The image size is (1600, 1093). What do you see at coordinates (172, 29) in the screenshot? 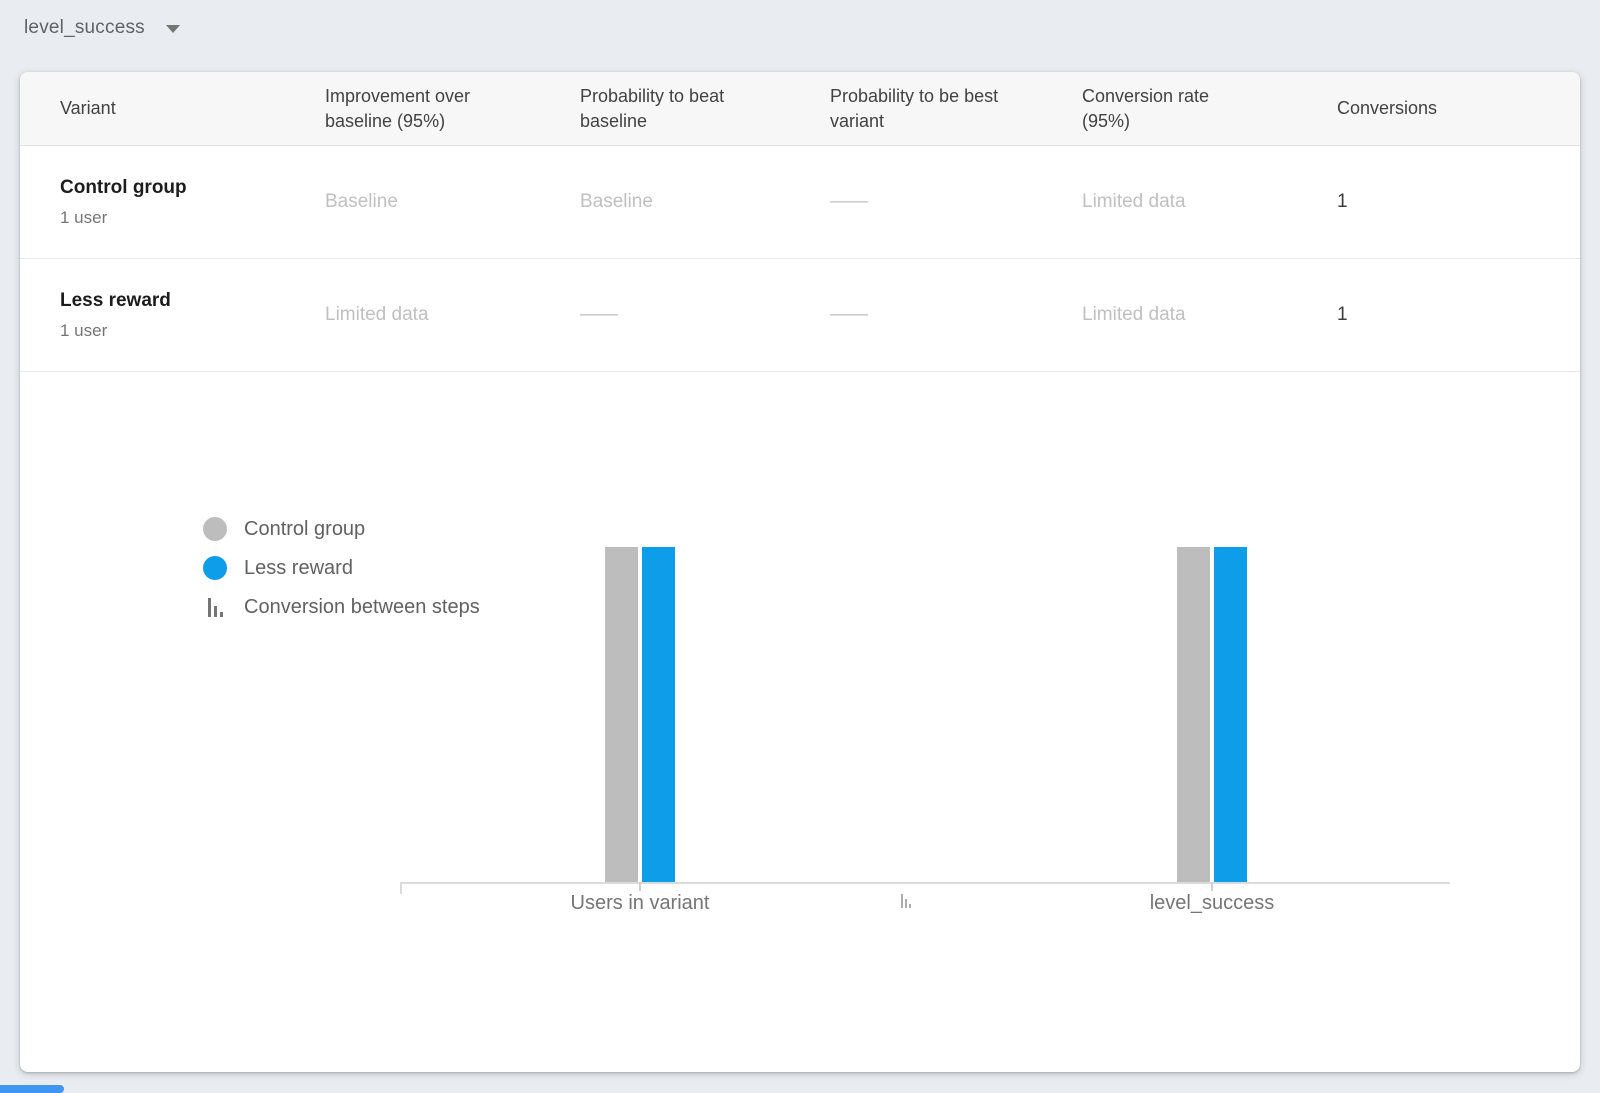
I see `chevron-down-icon` at bounding box center [172, 29].